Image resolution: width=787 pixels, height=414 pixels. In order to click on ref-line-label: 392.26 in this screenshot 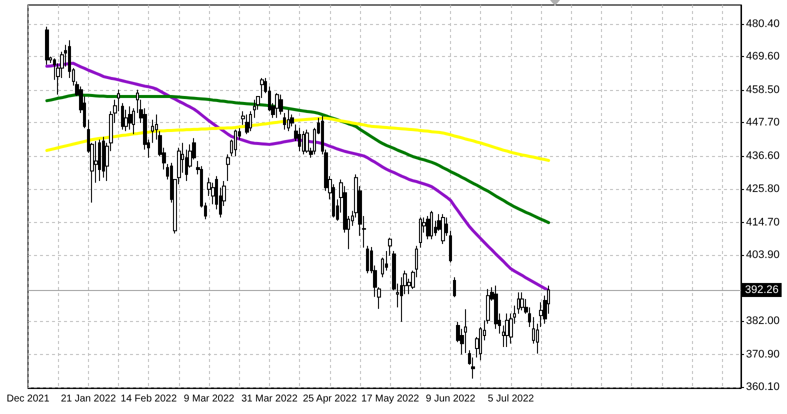, I will do `click(762, 290)`.